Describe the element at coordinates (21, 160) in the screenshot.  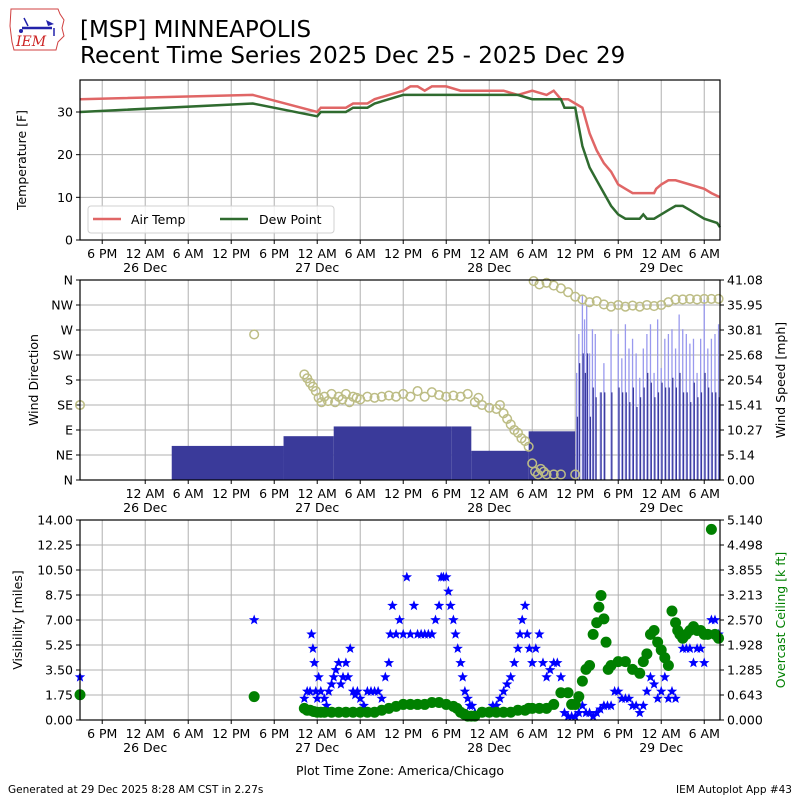
I see `y-axis-label-temperature: Temperature [F]` at that location.